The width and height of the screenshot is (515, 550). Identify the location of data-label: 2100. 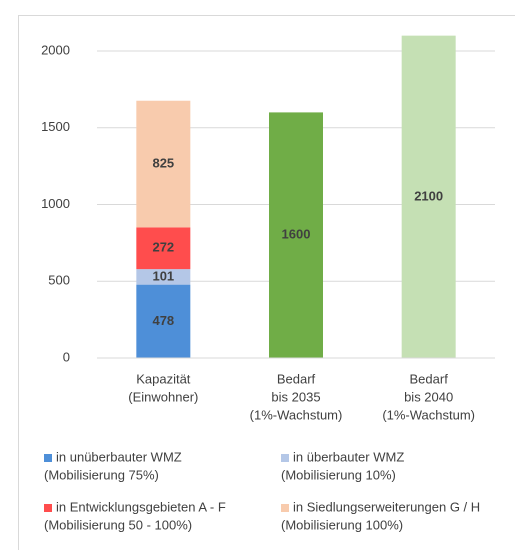
(428, 195).